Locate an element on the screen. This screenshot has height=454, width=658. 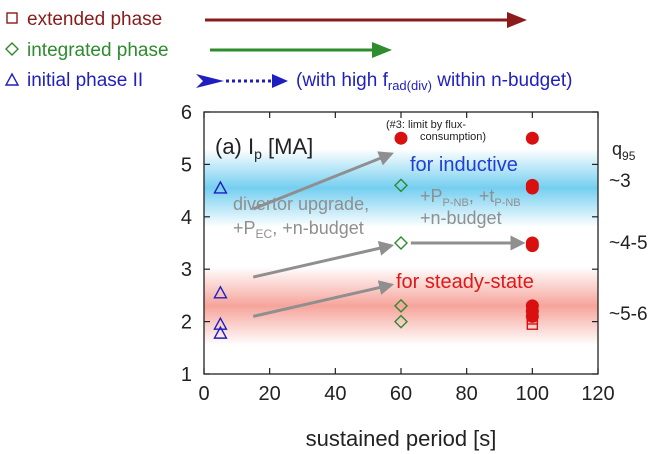
y-tick-label-6: 6 is located at coordinates (186, 113).